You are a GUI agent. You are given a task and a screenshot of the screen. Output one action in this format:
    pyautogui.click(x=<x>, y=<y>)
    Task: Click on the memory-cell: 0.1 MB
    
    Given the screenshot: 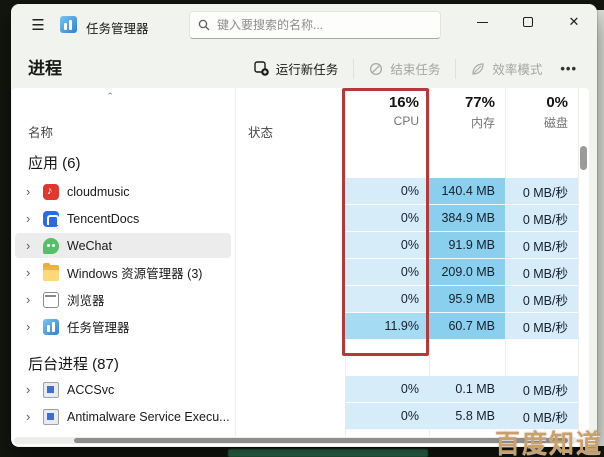 What is the action you would take?
    pyautogui.click(x=467, y=389)
    